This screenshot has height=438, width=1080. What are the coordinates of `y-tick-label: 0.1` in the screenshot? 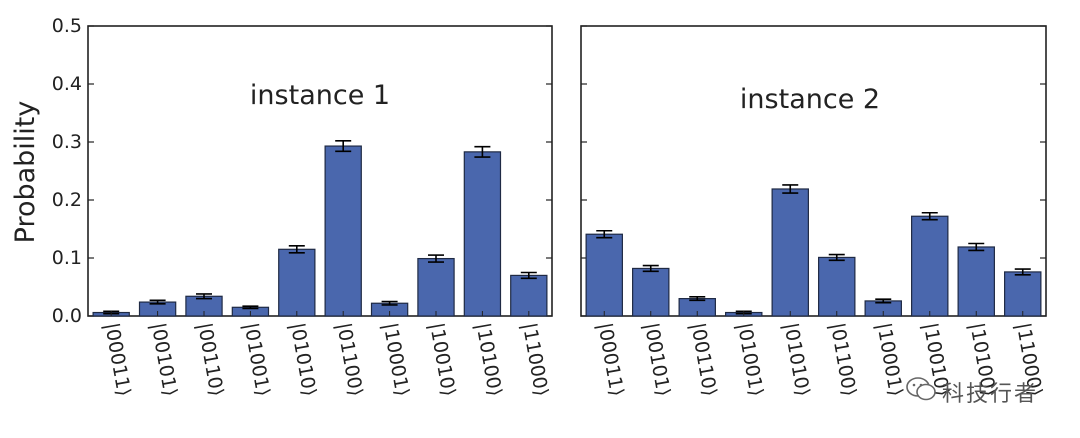 It's located at (67, 258).